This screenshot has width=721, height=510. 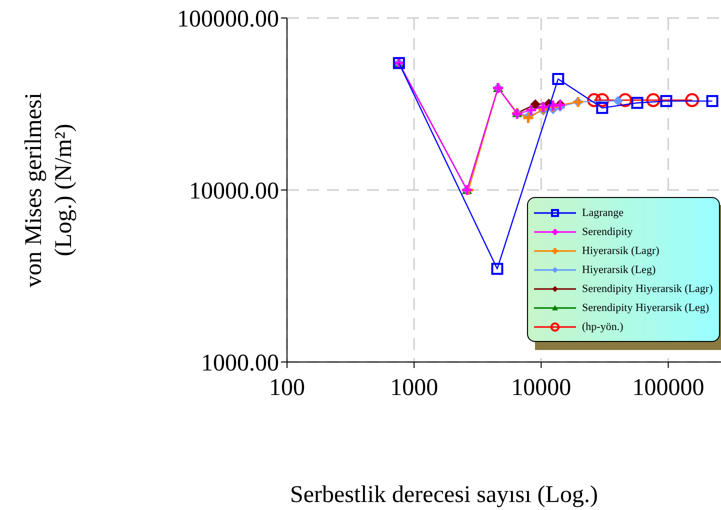 I want to click on legend-label: Serendipity Hiyerarsik (Lagr), so click(x=647, y=288).